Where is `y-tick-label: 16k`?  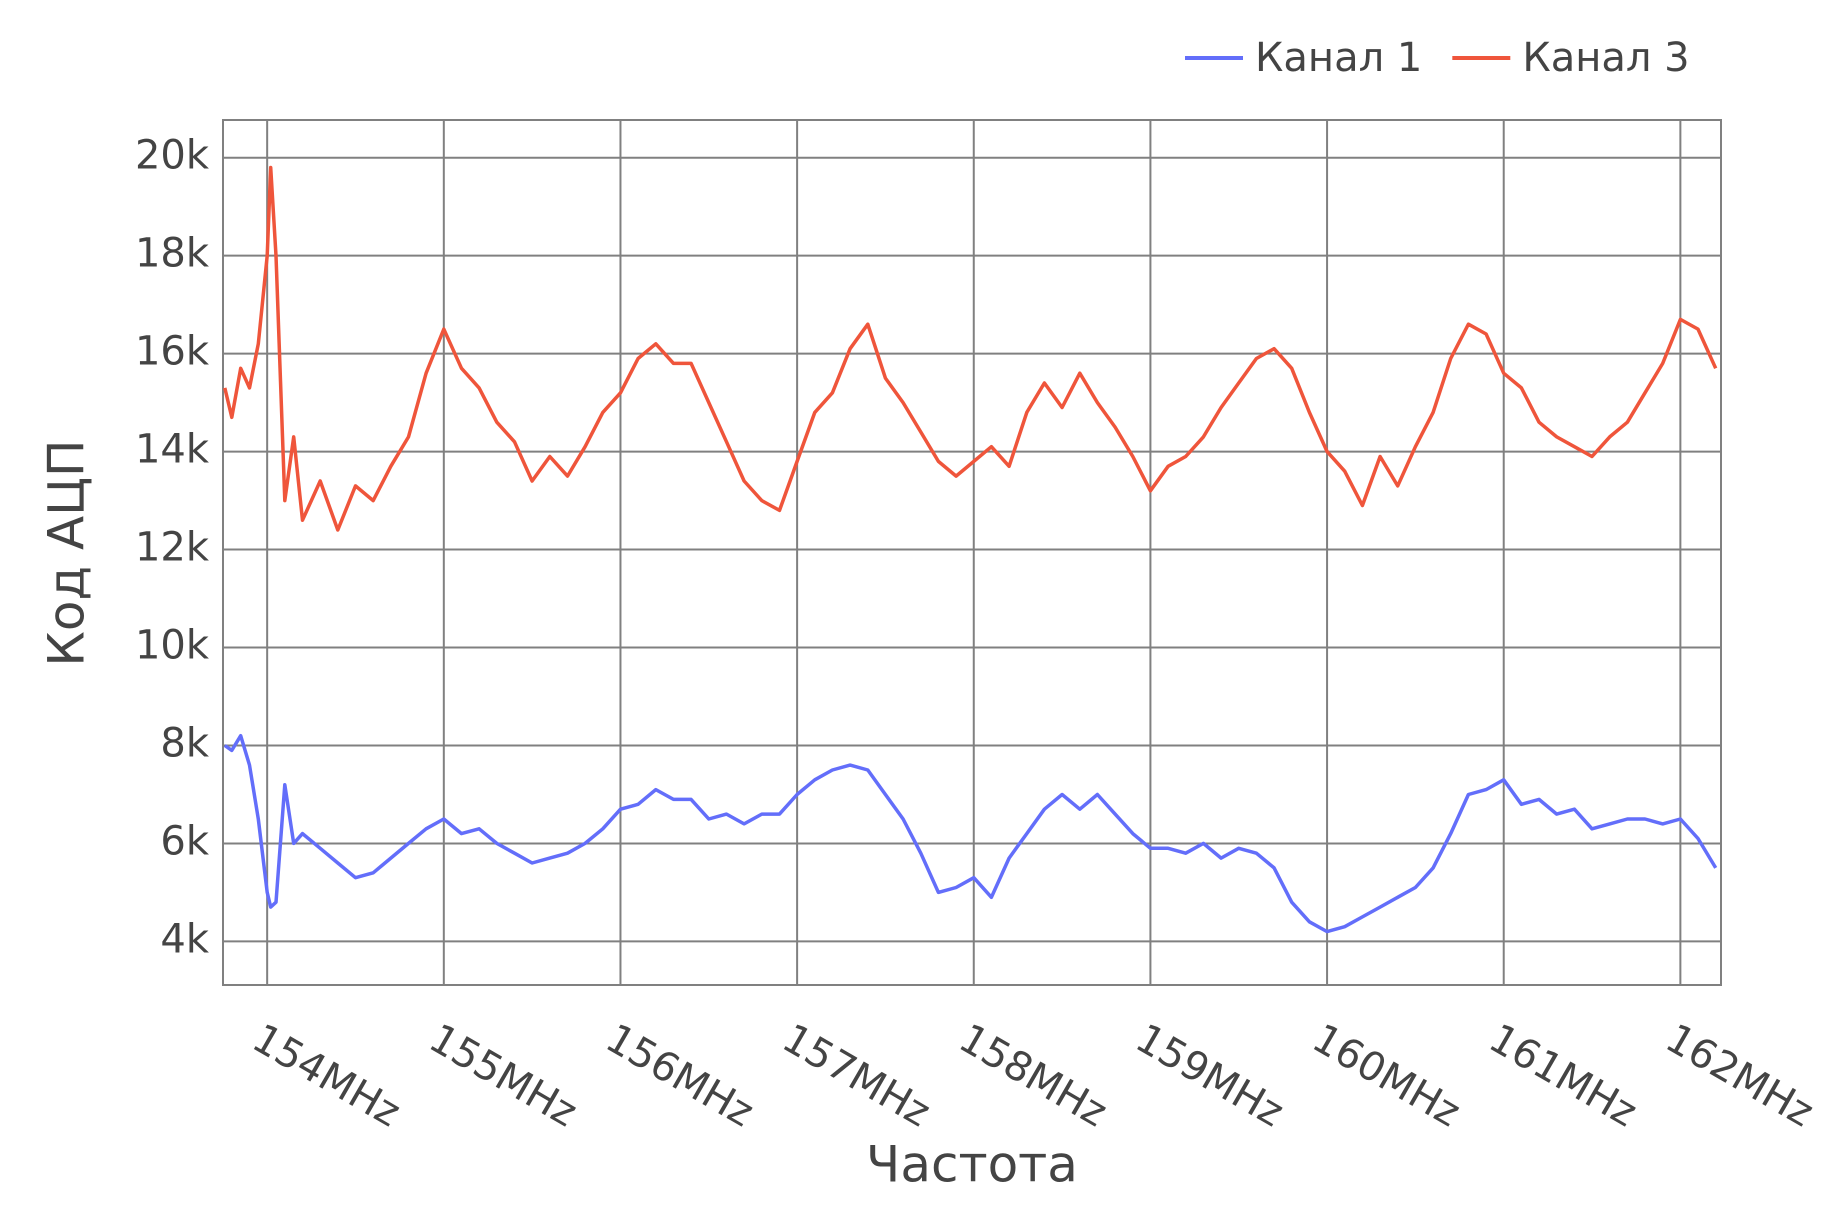 y-tick-label: 16k is located at coordinates (172, 352).